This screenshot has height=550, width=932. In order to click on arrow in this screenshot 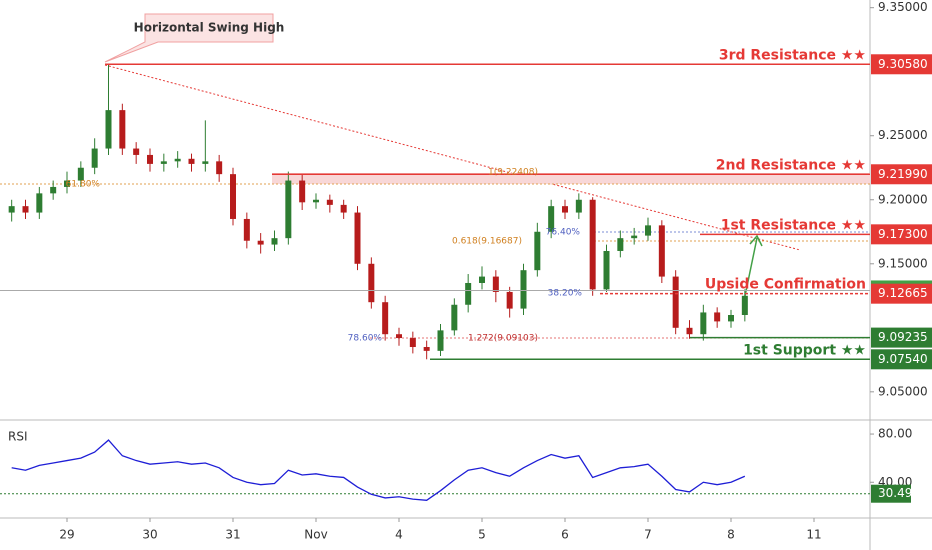, I will do `click(753, 265)`.